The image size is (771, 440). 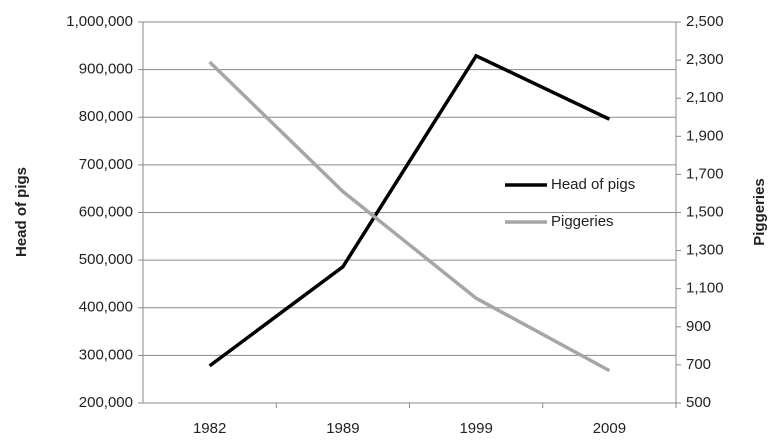 What do you see at coordinates (21, 212) in the screenshot?
I see `y-axis-title: Head of pigs` at bounding box center [21, 212].